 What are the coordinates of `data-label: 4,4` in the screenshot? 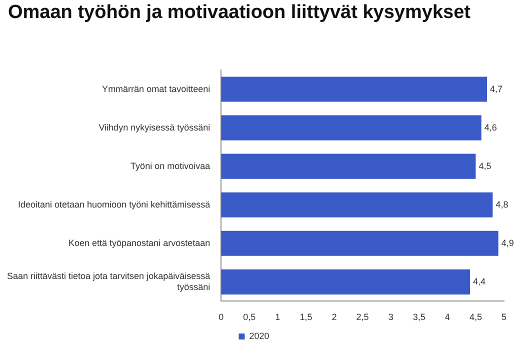 It's located at (479, 281).